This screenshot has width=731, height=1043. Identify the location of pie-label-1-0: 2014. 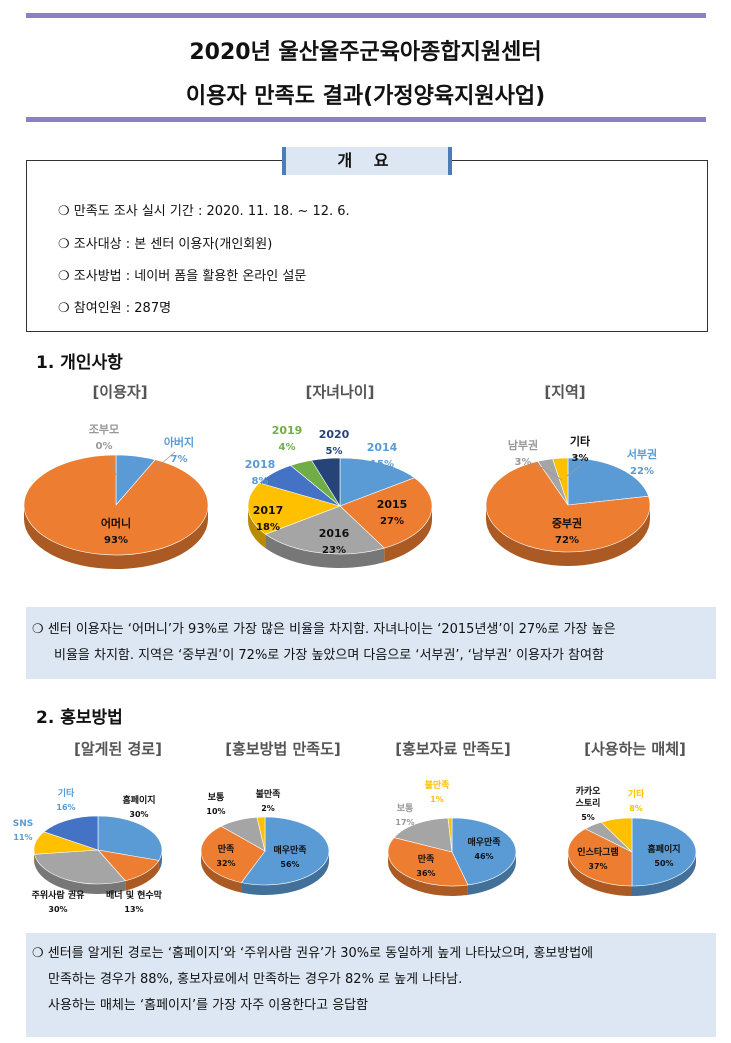
(382, 447).